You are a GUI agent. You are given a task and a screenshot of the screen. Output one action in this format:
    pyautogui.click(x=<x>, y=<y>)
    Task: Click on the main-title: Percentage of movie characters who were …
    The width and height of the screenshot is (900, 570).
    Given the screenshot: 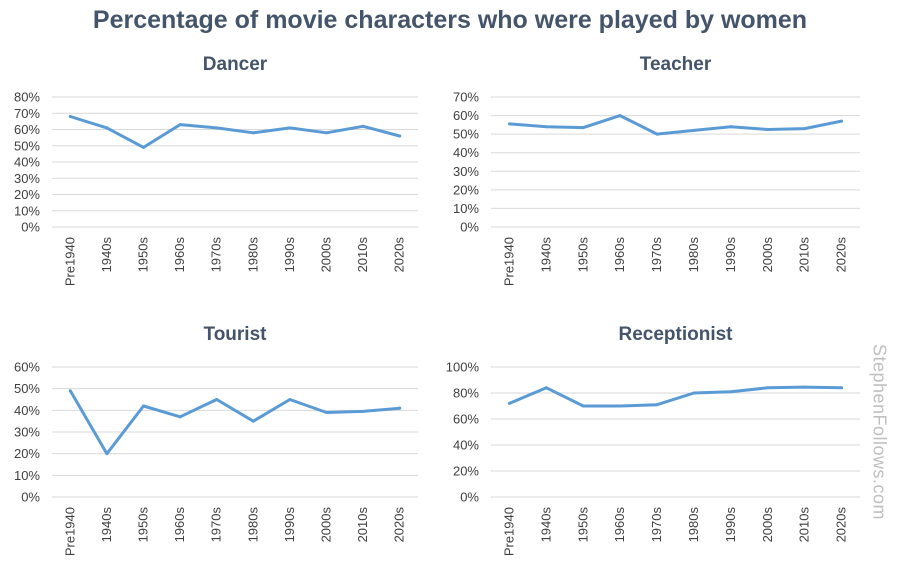 What is the action you would take?
    pyautogui.click(x=450, y=20)
    